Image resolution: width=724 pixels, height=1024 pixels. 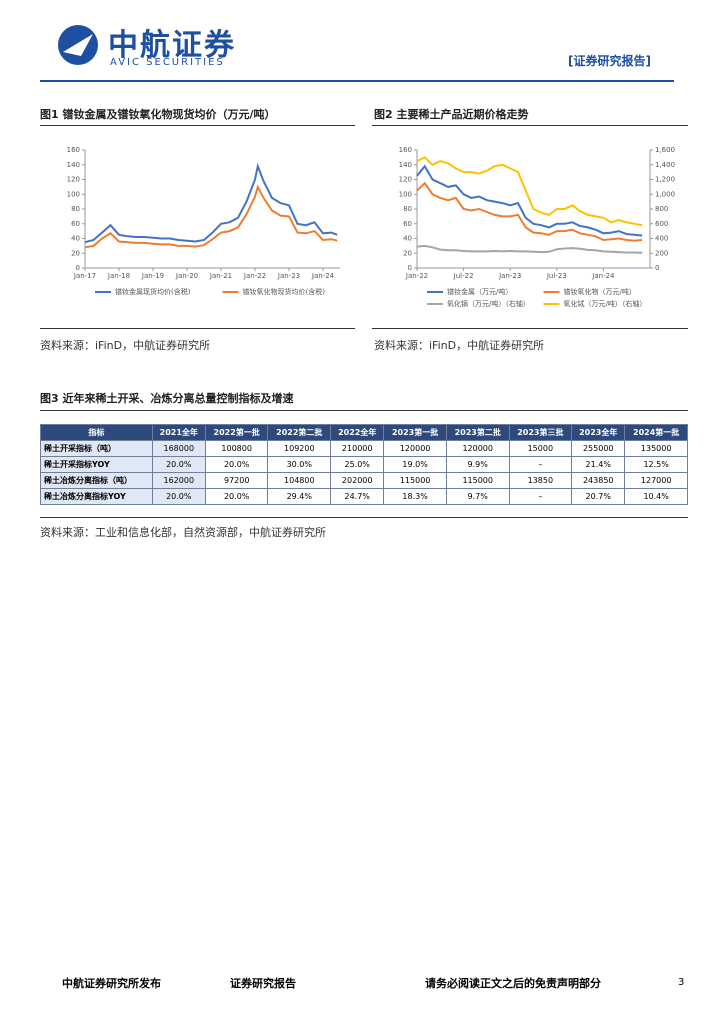 What do you see at coordinates (656, 496) in the screenshot?
I see `table-cell: 10.4%` at bounding box center [656, 496].